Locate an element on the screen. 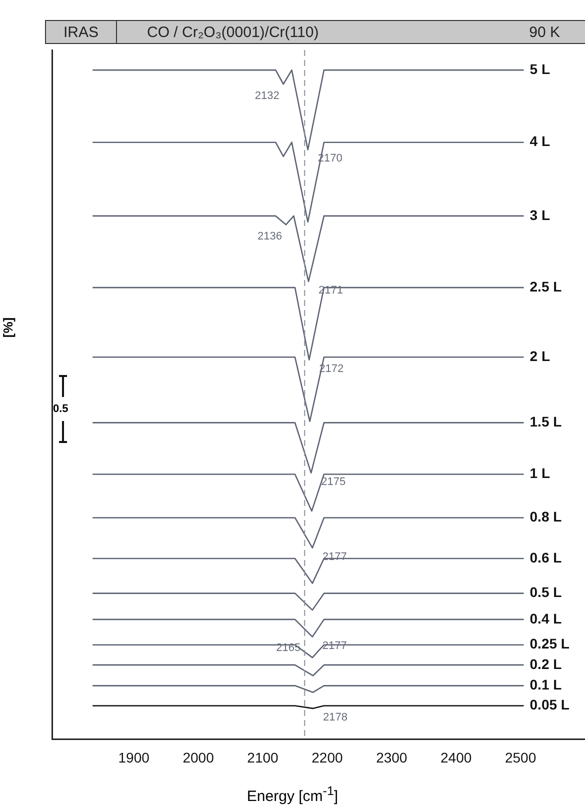  text: IRAS is located at coordinates (81, 32).